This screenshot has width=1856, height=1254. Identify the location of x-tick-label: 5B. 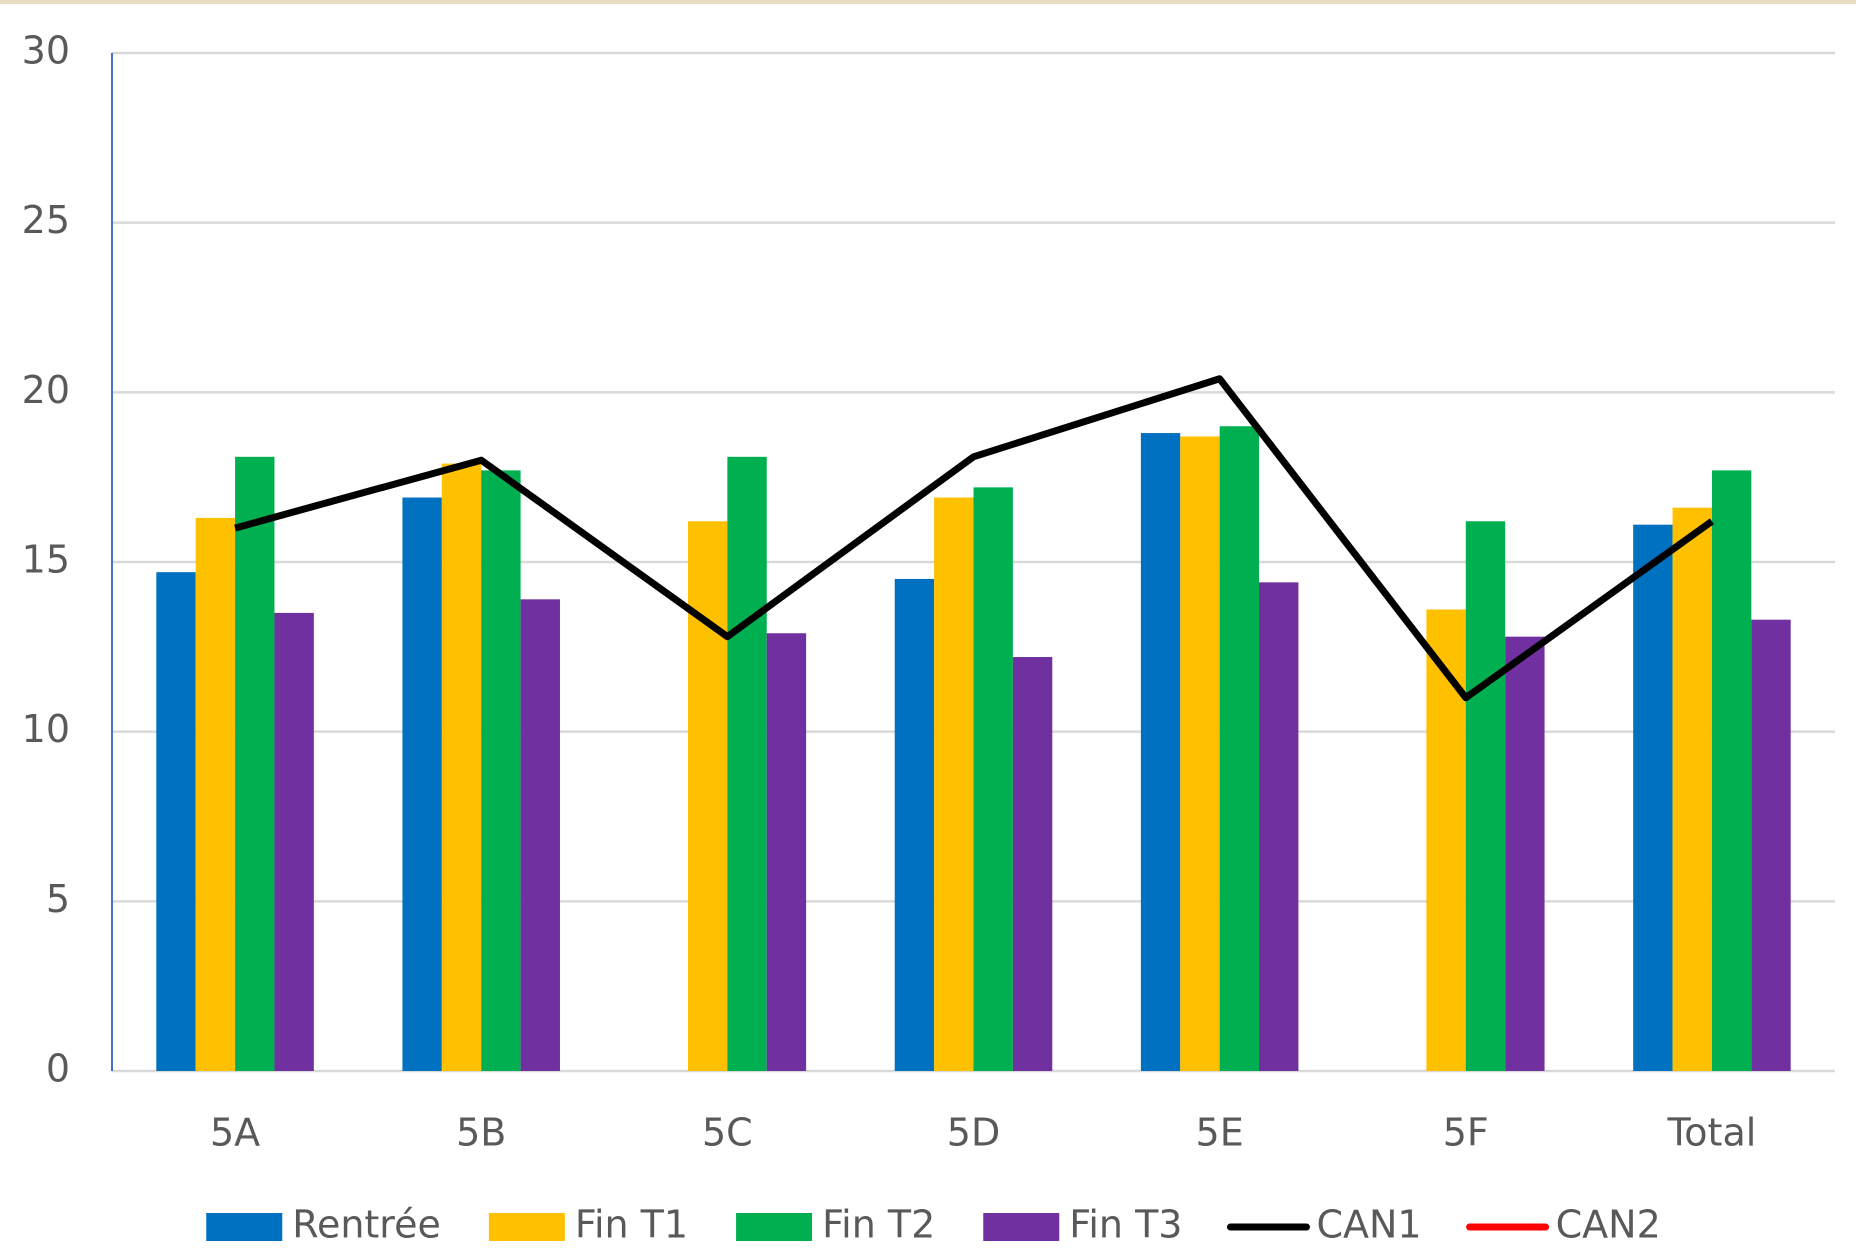
(481, 1133).